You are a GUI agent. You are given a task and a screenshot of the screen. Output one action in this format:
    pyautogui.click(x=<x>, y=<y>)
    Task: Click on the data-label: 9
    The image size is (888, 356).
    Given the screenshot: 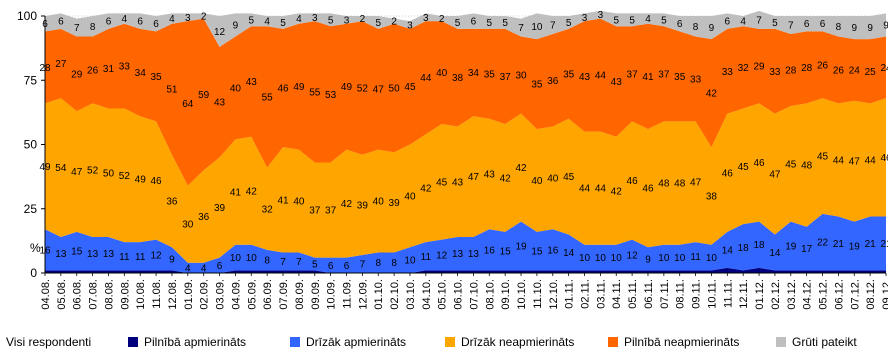 What is the action you would take?
    pyautogui.click(x=854, y=28)
    